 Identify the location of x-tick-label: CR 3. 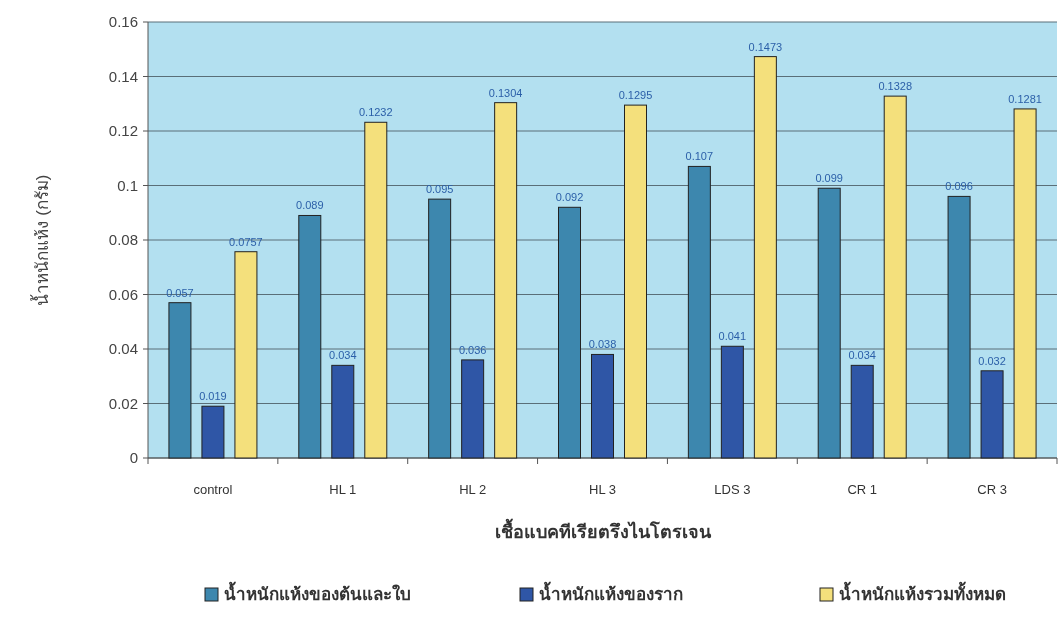
(992, 489).